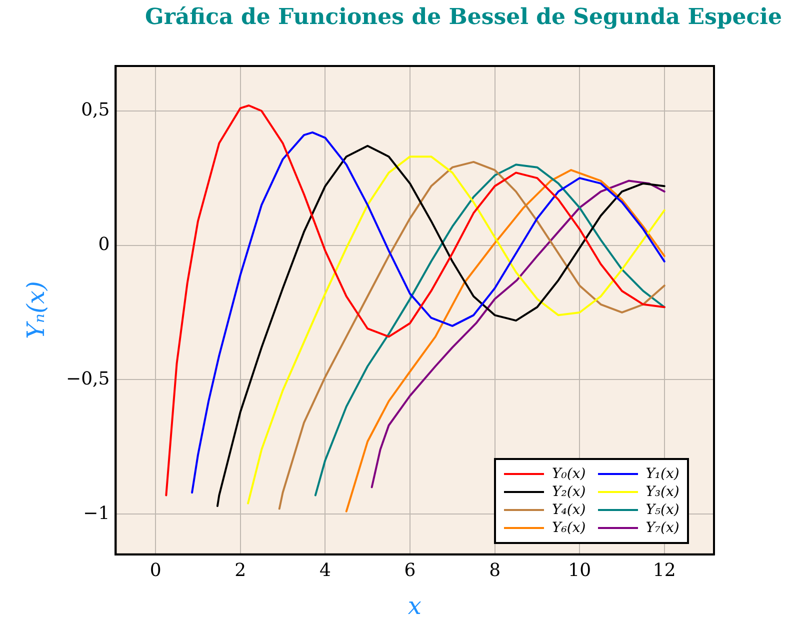  I want to click on legend-label: Y₅(x), so click(663, 510).